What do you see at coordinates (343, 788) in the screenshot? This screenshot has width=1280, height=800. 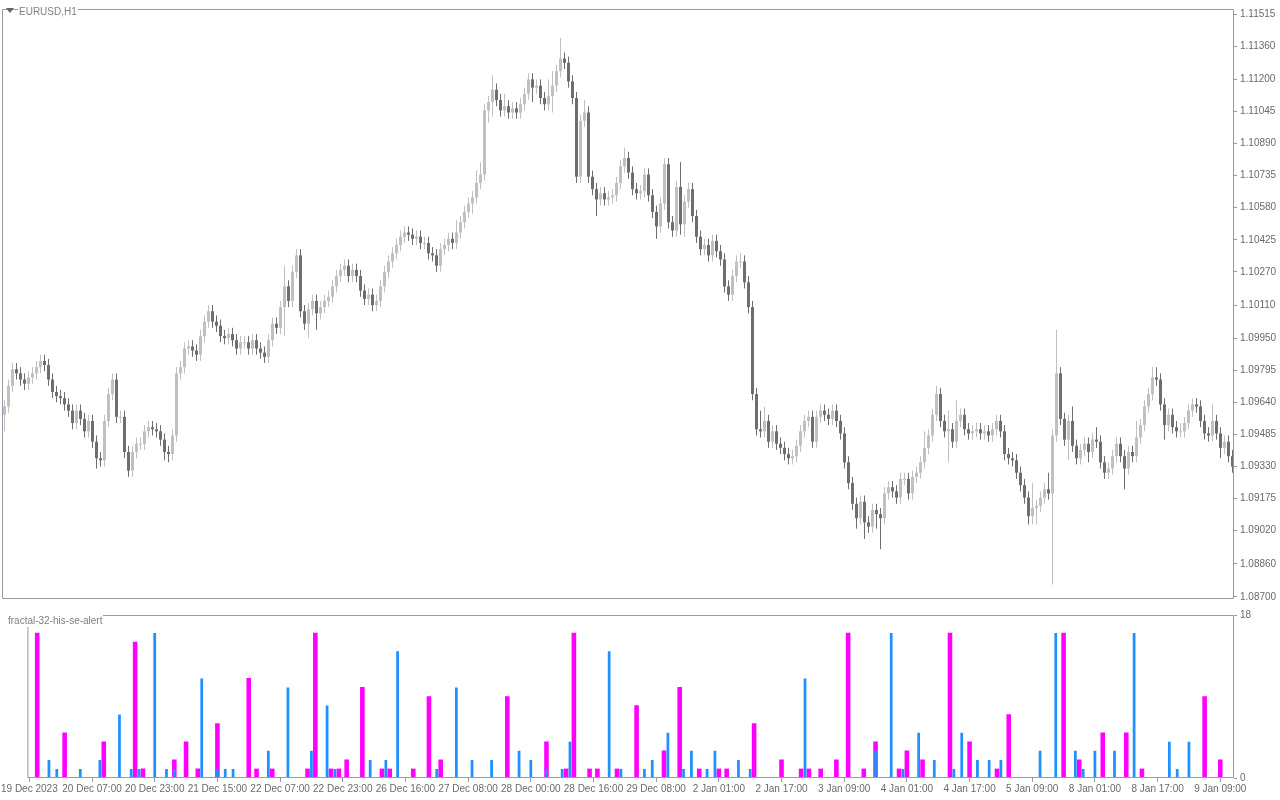 I see `x-tick-label: 22 Dec 23:00` at bounding box center [343, 788].